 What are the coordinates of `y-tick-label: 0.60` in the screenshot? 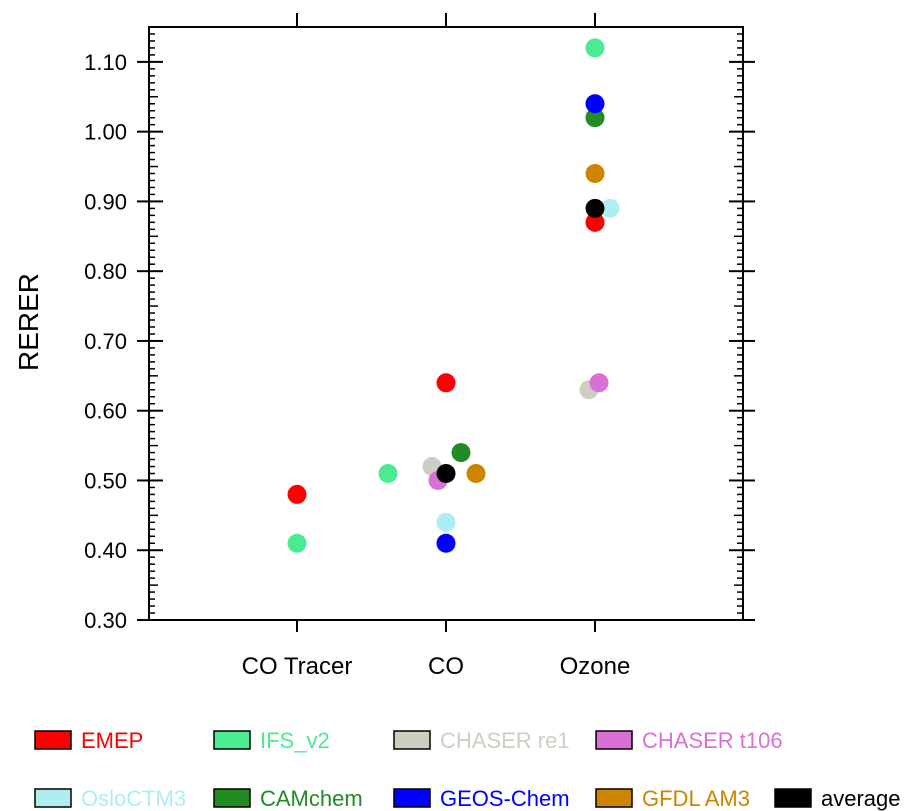 It's located at (105, 411).